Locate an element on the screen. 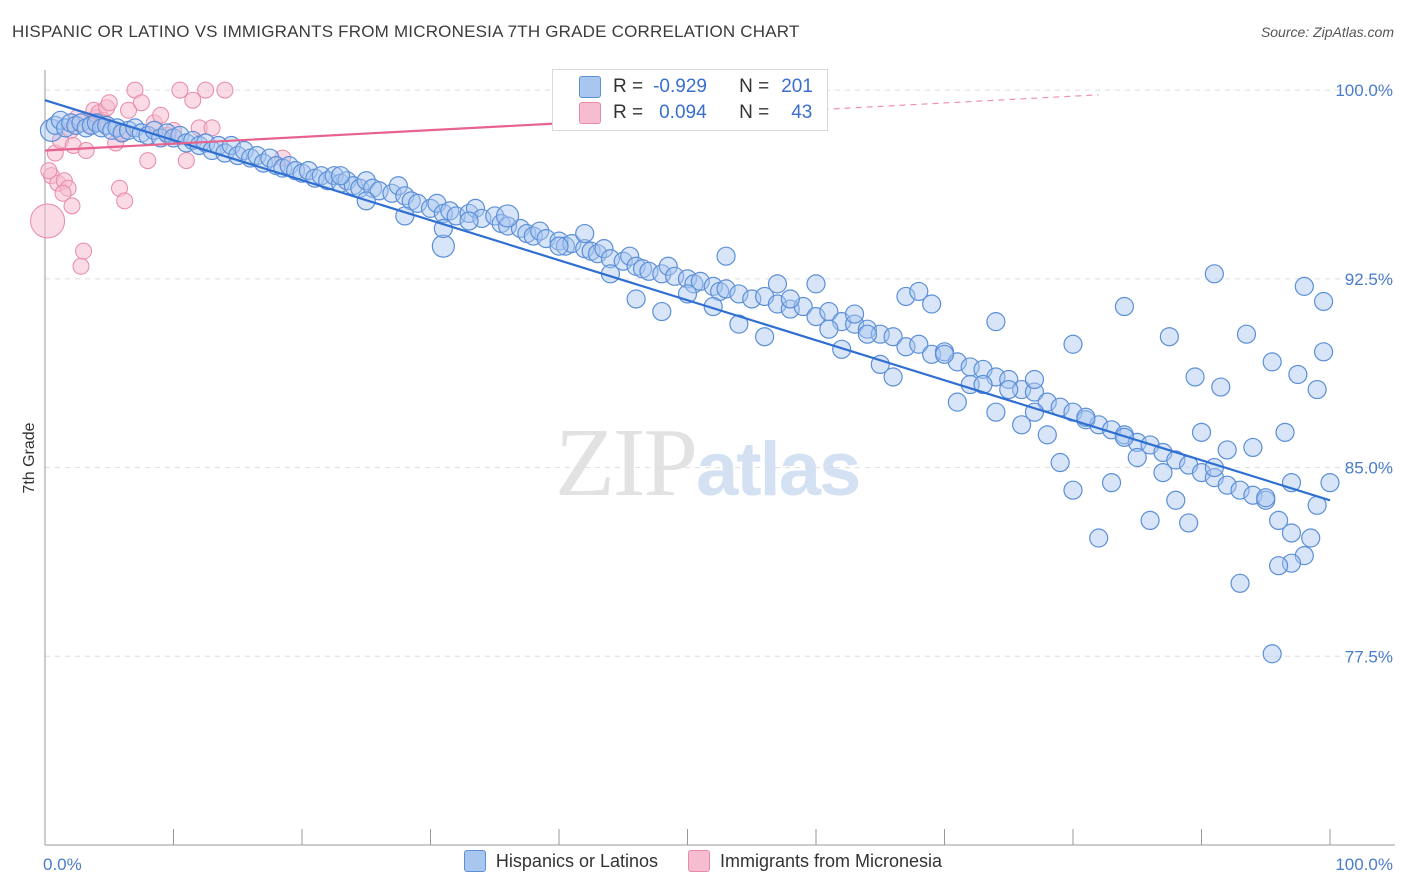 This screenshot has width=1406, height=892. micronesia-swatch is located at coordinates (590, 113).